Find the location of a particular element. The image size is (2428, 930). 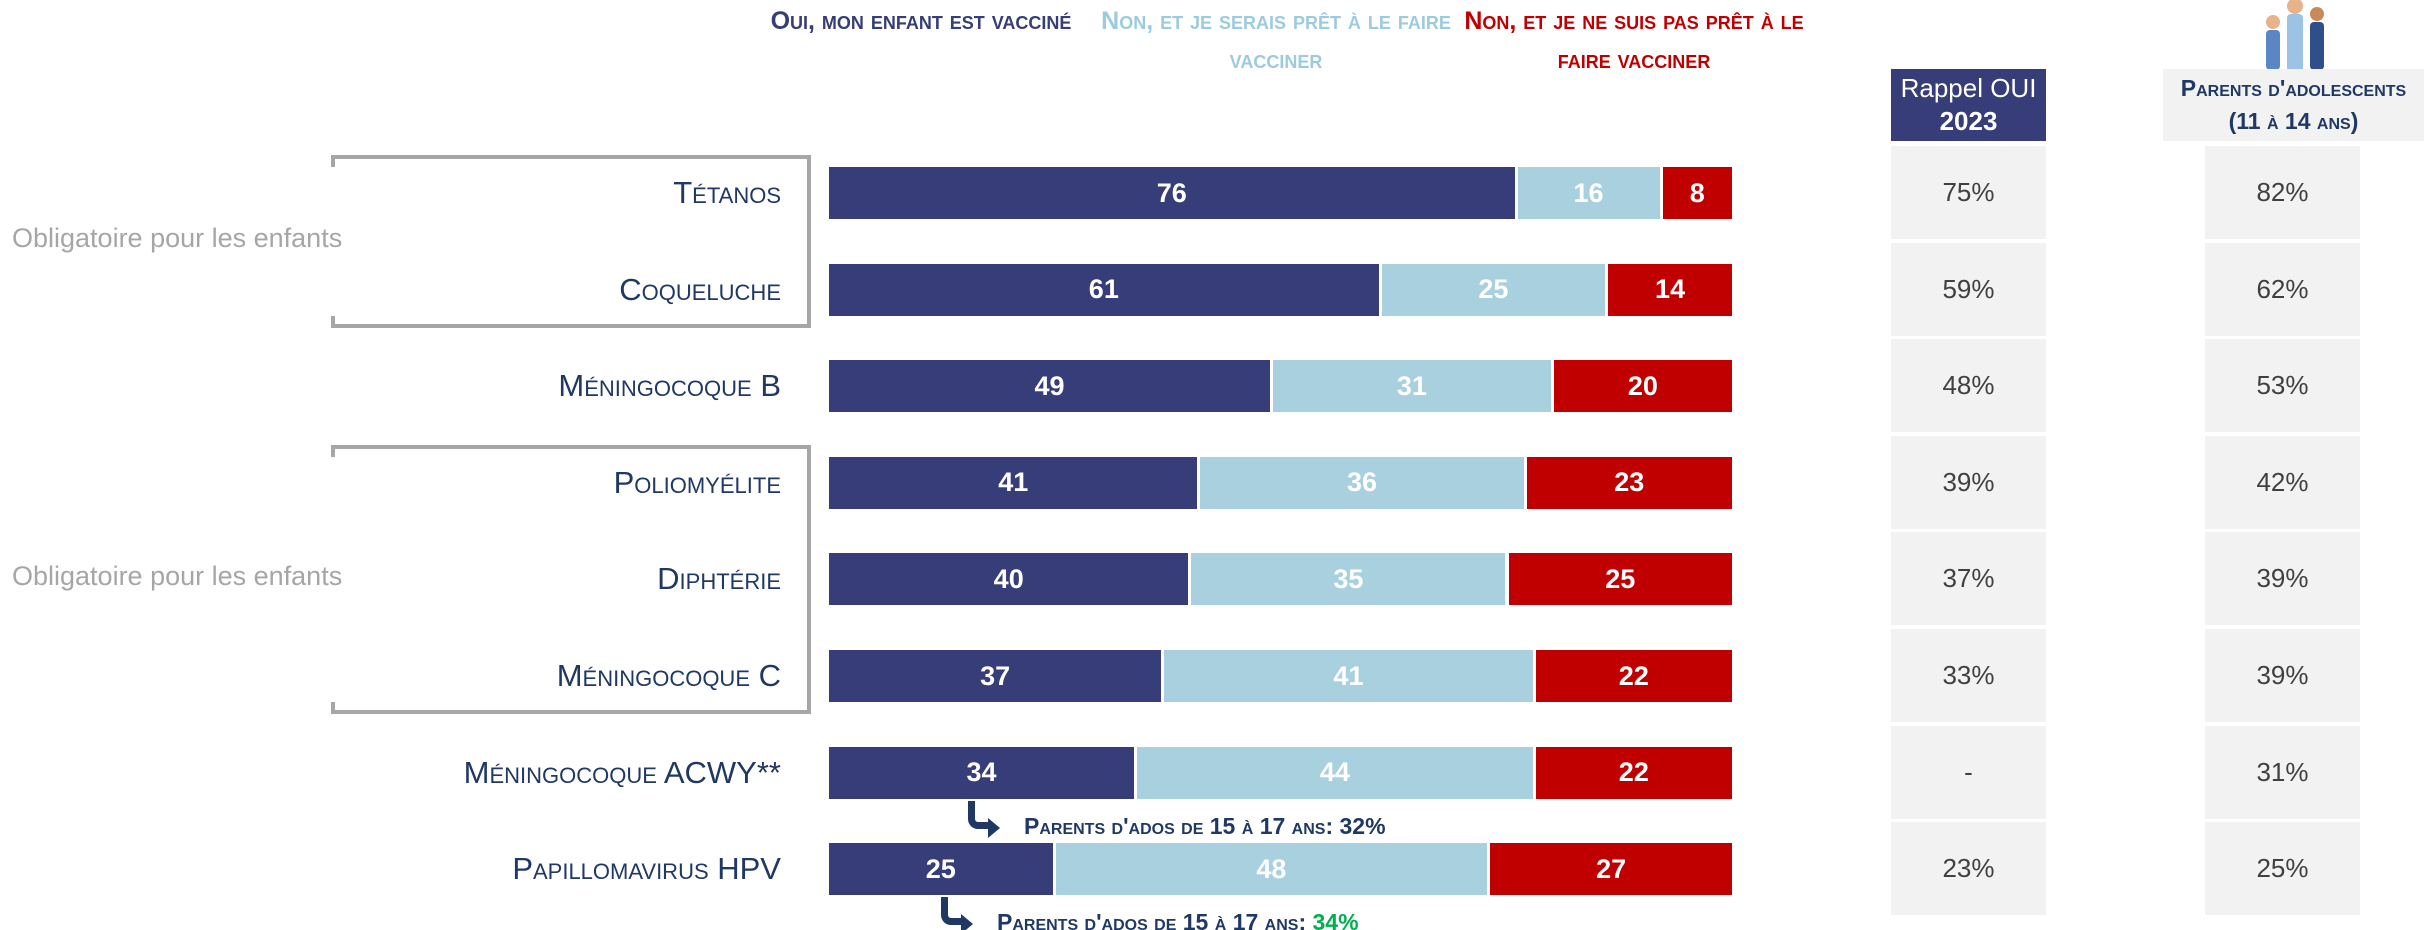

value-label: 37 is located at coordinates (995, 675).